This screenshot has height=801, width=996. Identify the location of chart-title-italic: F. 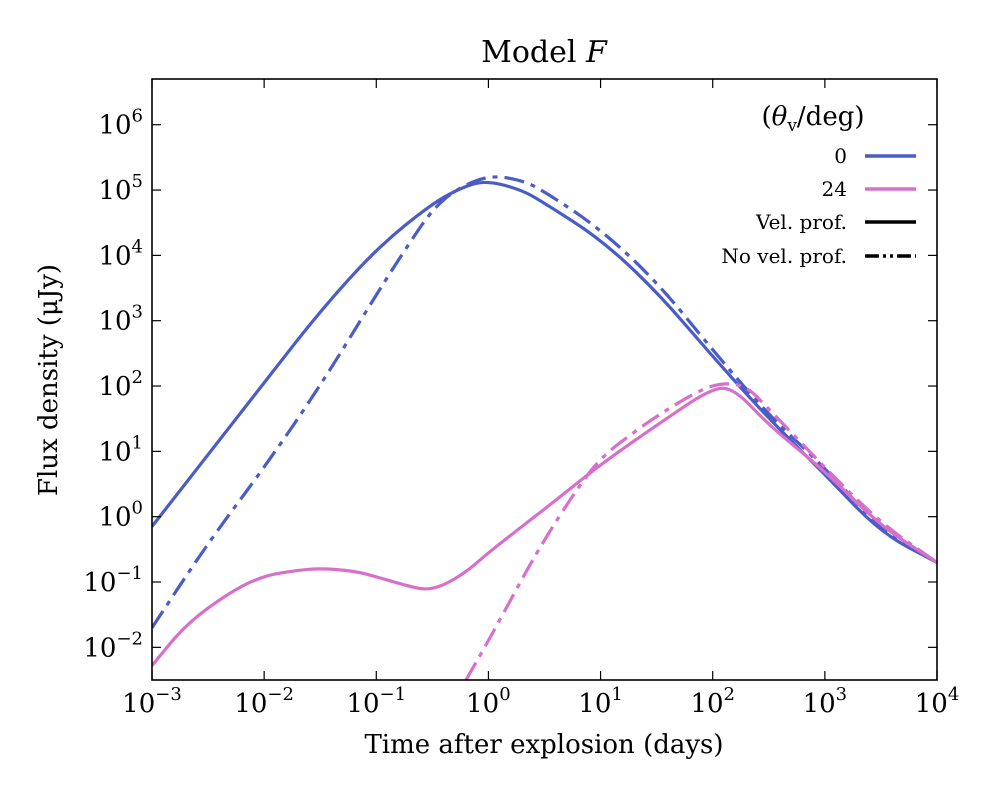
(596, 52).